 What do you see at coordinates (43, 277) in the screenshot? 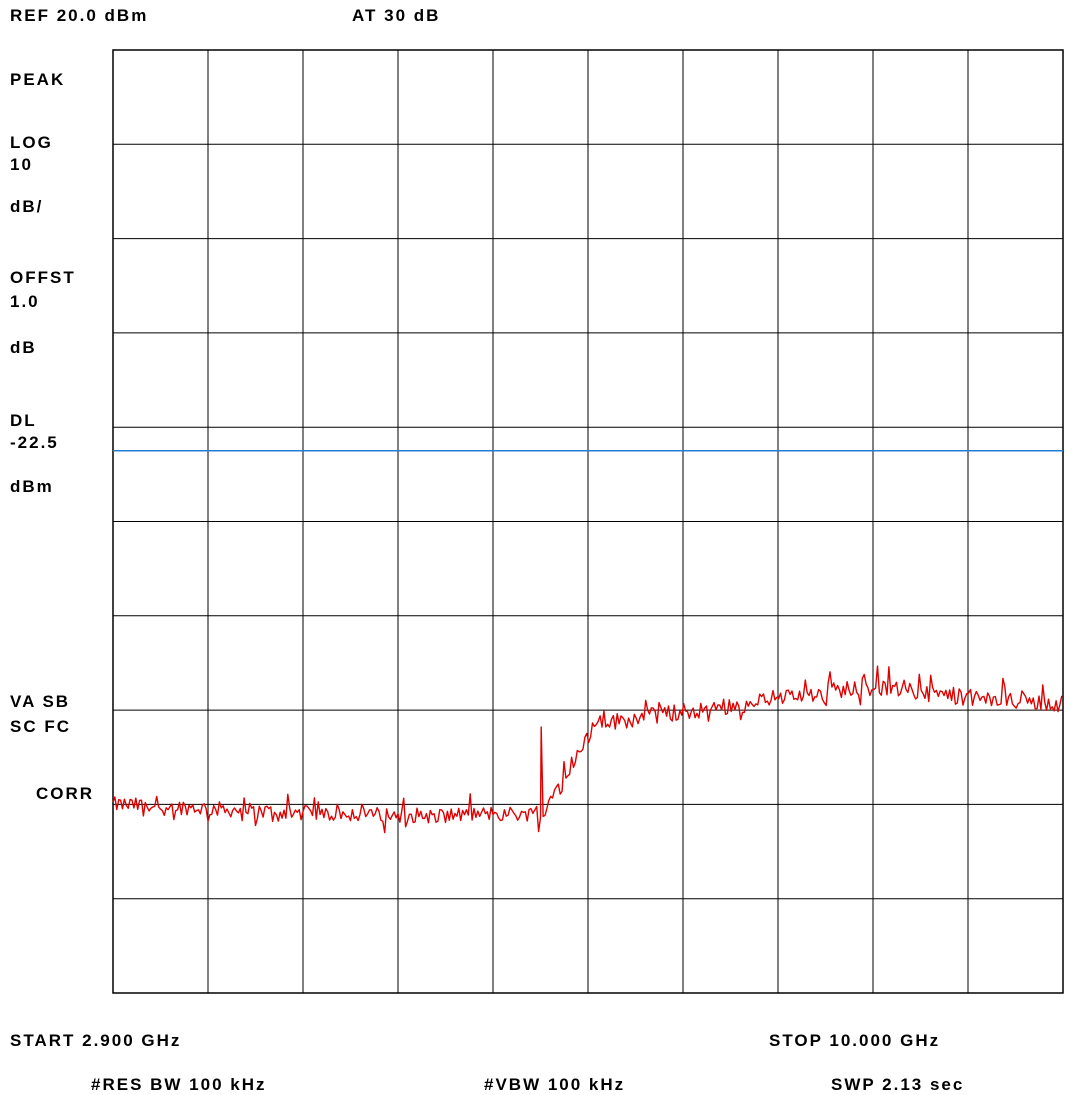
I see `offset-label: OFFST` at bounding box center [43, 277].